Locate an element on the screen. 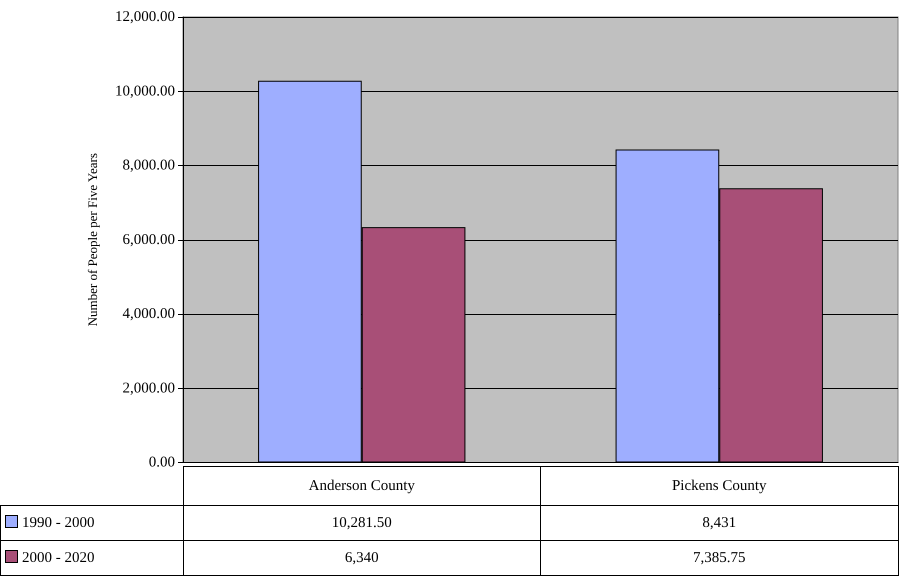 This screenshot has width=900, height=576. y-tick-label: 12,000.00 is located at coordinates (145, 17).